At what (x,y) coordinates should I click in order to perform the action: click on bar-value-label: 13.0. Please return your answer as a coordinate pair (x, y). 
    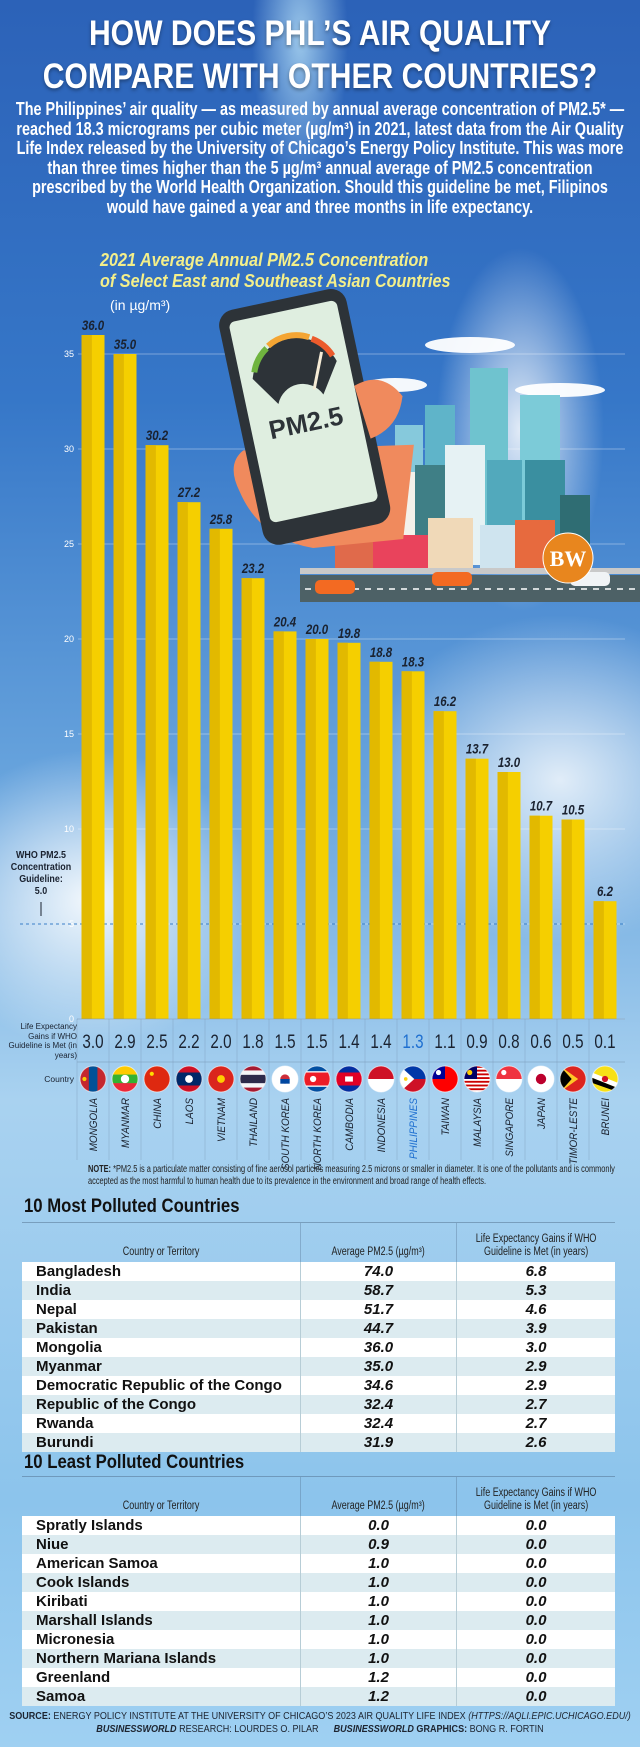
    Looking at the image, I should click on (509, 762).